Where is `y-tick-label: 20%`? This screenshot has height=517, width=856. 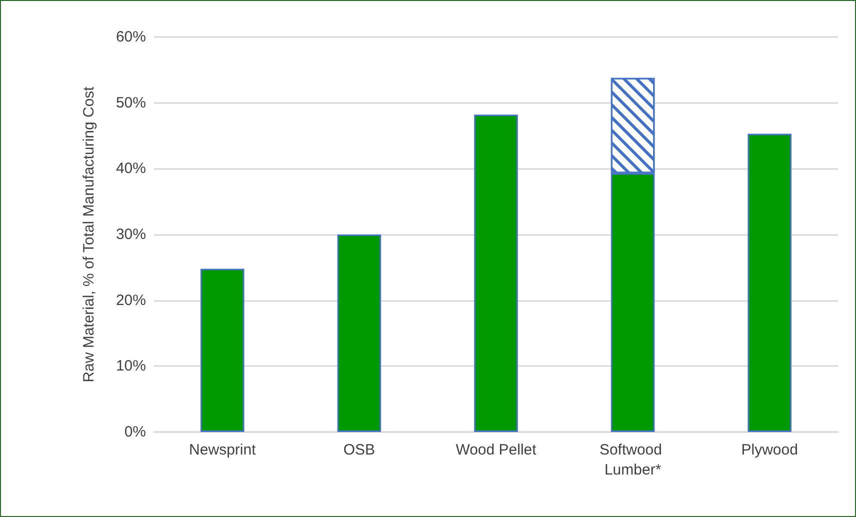
y-tick-label: 20% is located at coordinates (131, 300).